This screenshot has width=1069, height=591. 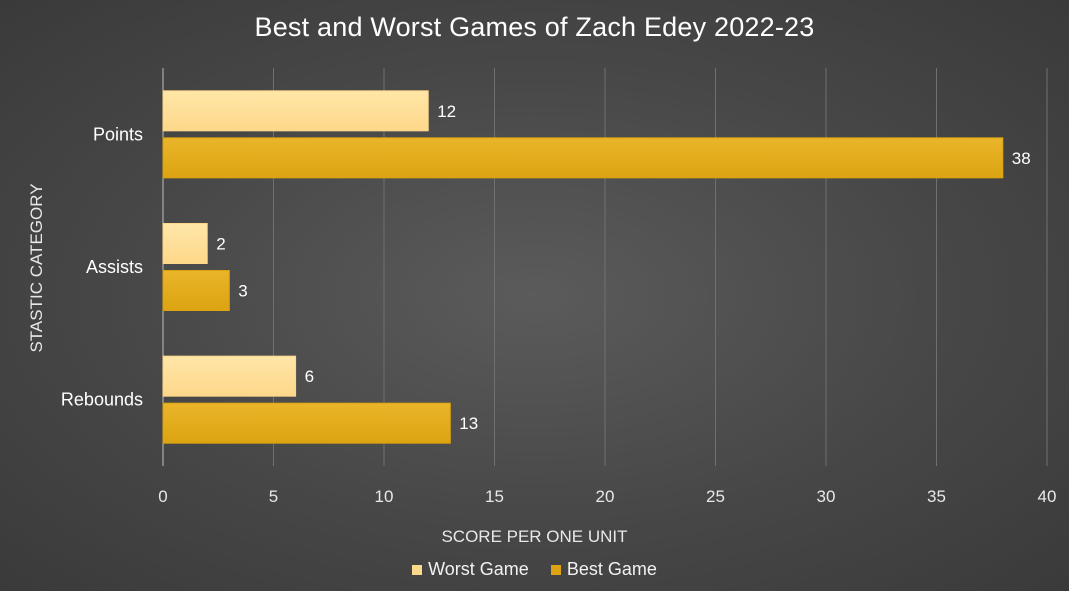 I want to click on x-tick-label-25: 25, so click(x=715, y=496).